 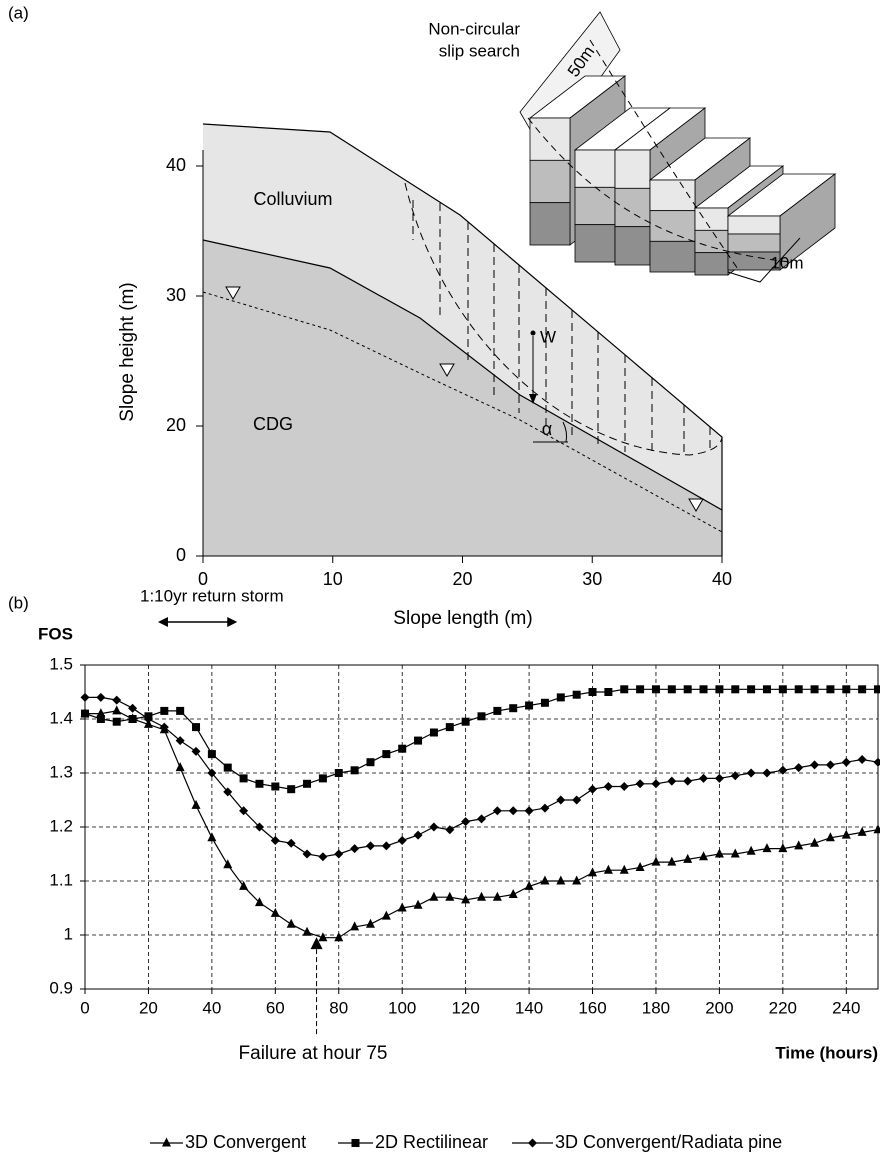 What do you see at coordinates (402, 1007) in the screenshot?
I see `x-tick-label: 100` at bounding box center [402, 1007].